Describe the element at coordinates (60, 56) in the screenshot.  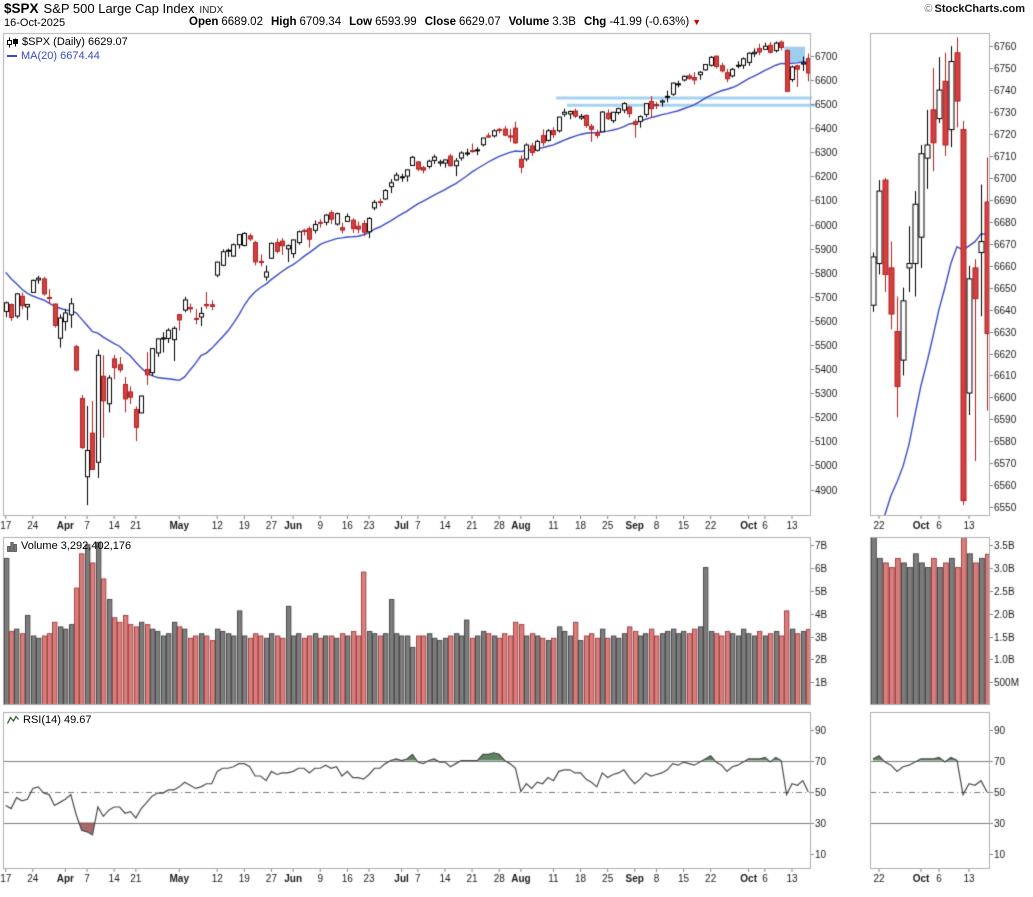
I see `ma-legend-text: MA(20) 6674.44` at that location.